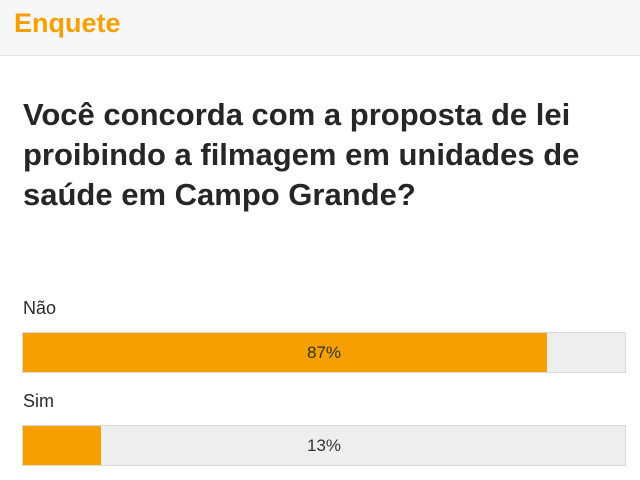 The height and width of the screenshot is (480, 640). I want to click on poll-header-title: Enquete, so click(67, 23).